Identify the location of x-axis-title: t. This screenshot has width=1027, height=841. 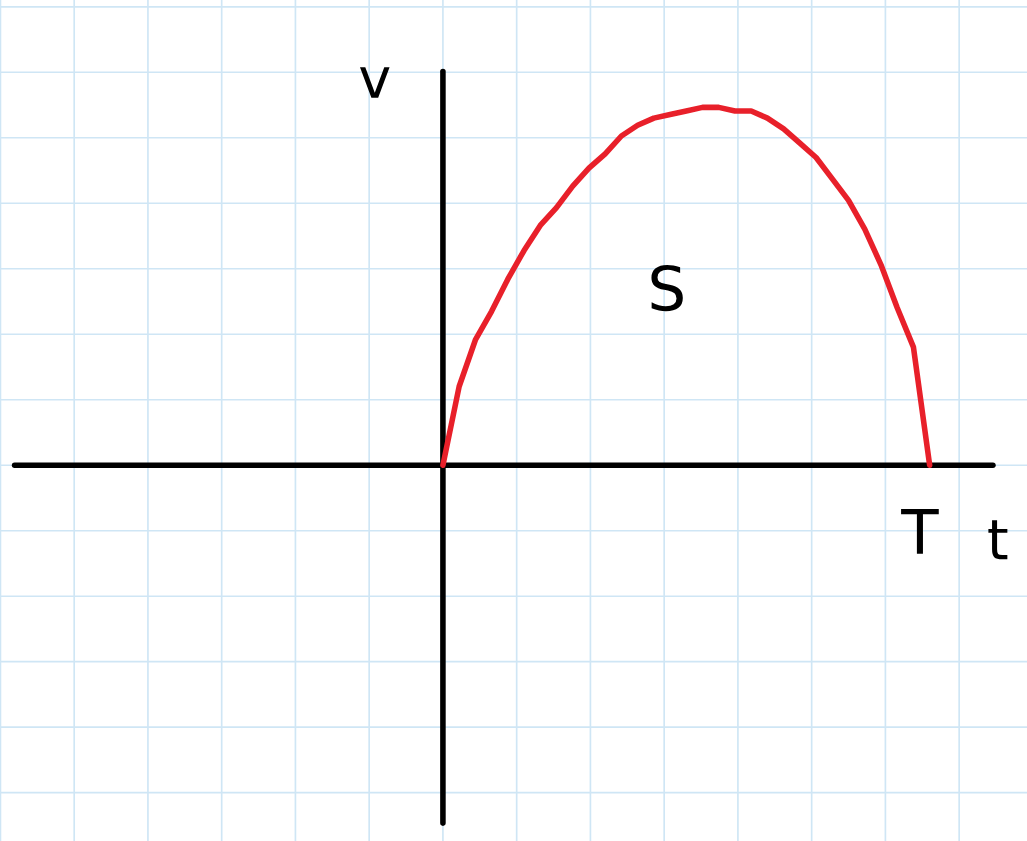
(998, 540).